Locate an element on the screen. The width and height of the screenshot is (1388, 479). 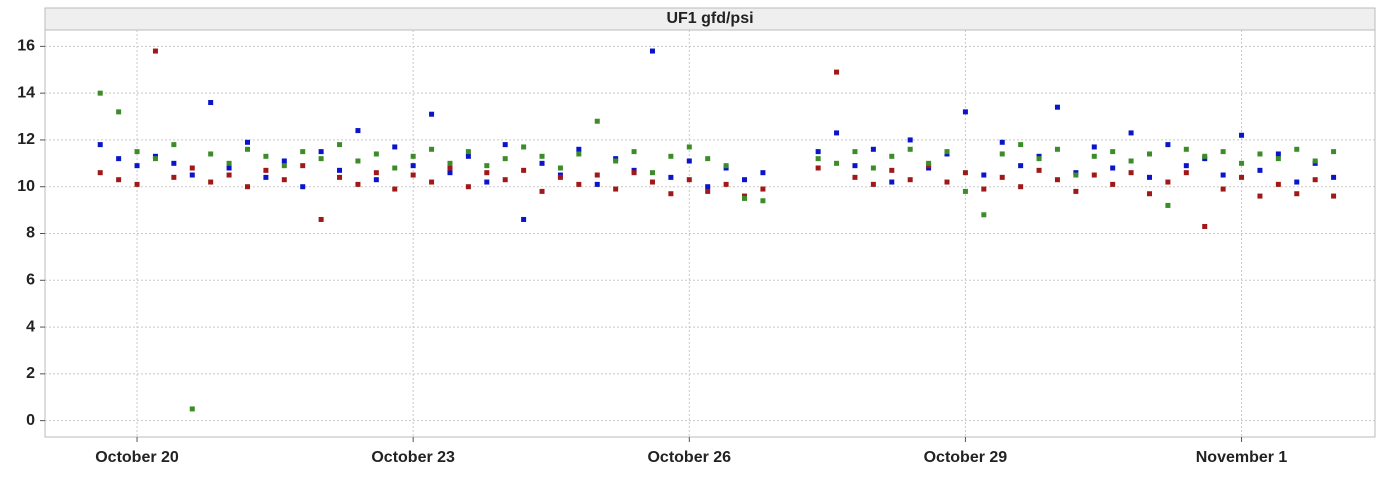
y-tick-label: 16 is located at coordinates (26, 46).